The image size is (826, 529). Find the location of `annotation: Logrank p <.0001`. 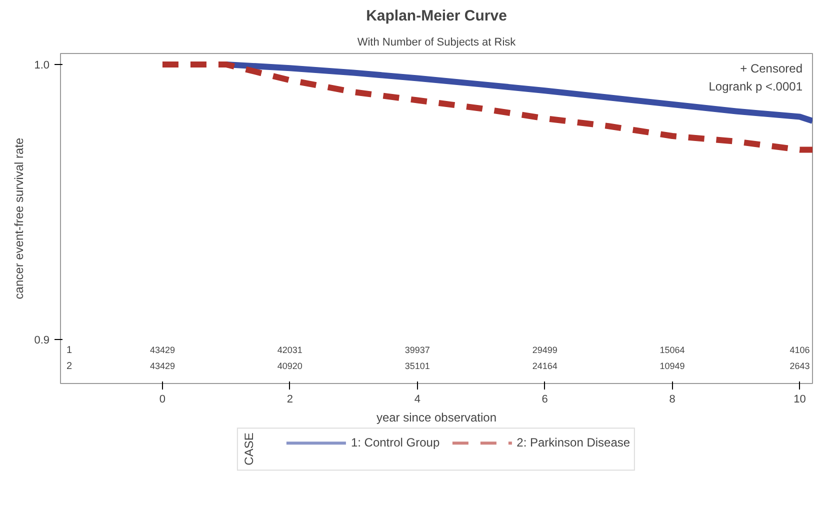

annotation: Logrank p <.0001 is located at coordinates (755, 87).